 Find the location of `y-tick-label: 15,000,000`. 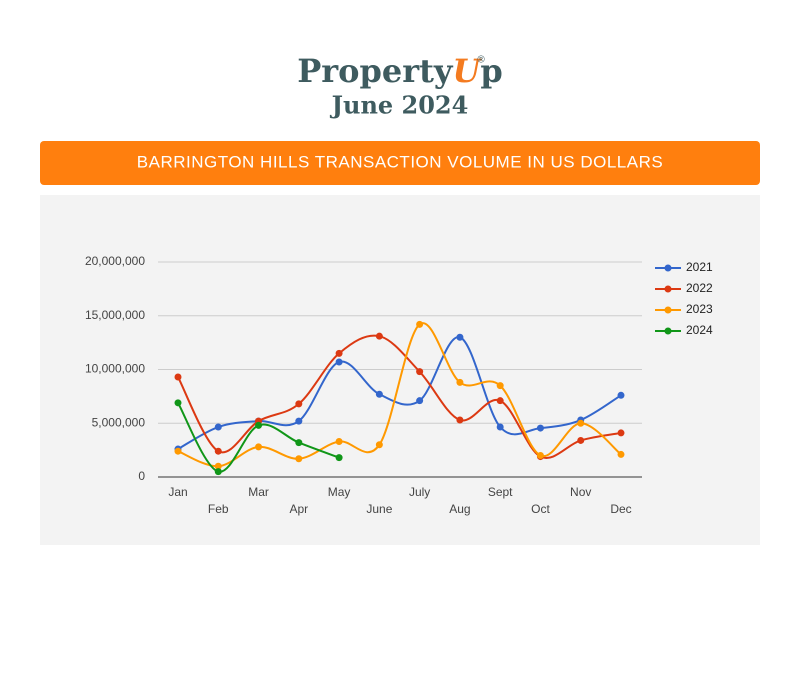

y-tick-label: 15,000,000 is located at coordinates (115, 315).